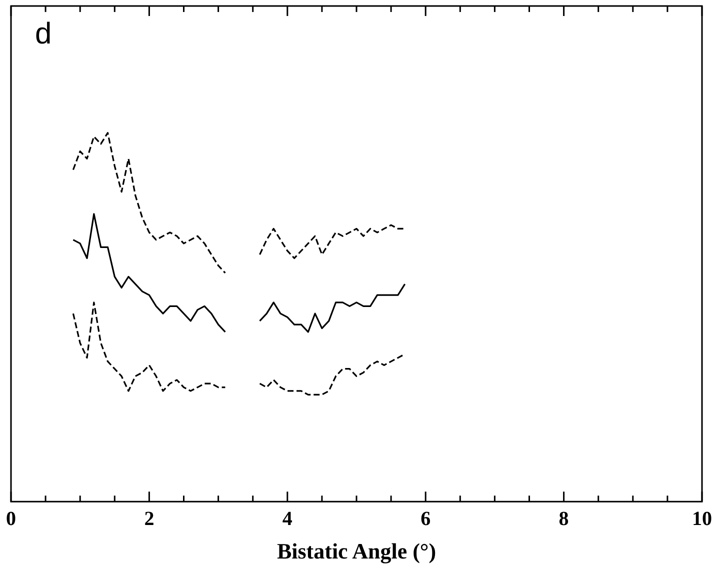 The width and height of the screenshot is (718, 574). I want to click on x-tick-label: 2, so click(149, 519).